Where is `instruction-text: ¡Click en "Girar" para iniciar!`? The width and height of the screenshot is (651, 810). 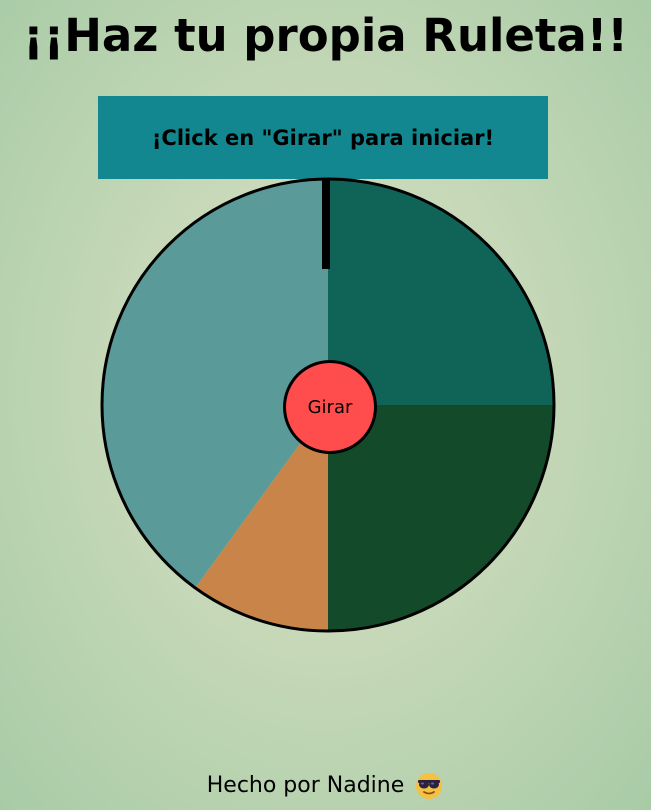
instruction-text: ¡Click en "Girar" para iniciar! is located at coordinates (323, 137).